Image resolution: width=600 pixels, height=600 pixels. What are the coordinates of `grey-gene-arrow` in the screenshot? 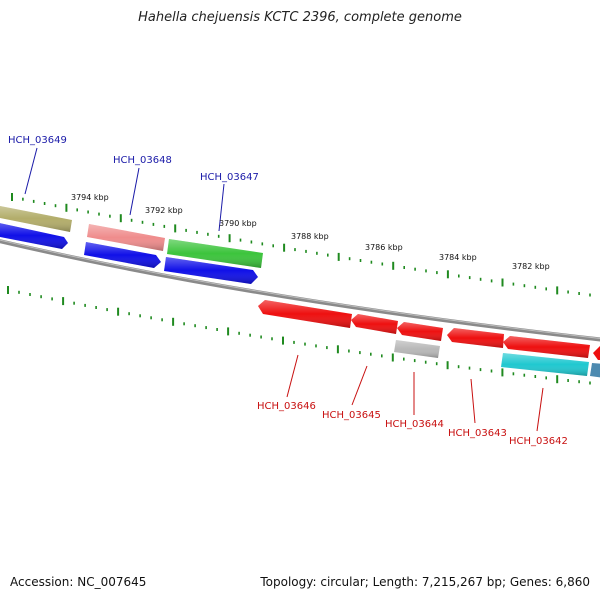 It's located at (417, 349).